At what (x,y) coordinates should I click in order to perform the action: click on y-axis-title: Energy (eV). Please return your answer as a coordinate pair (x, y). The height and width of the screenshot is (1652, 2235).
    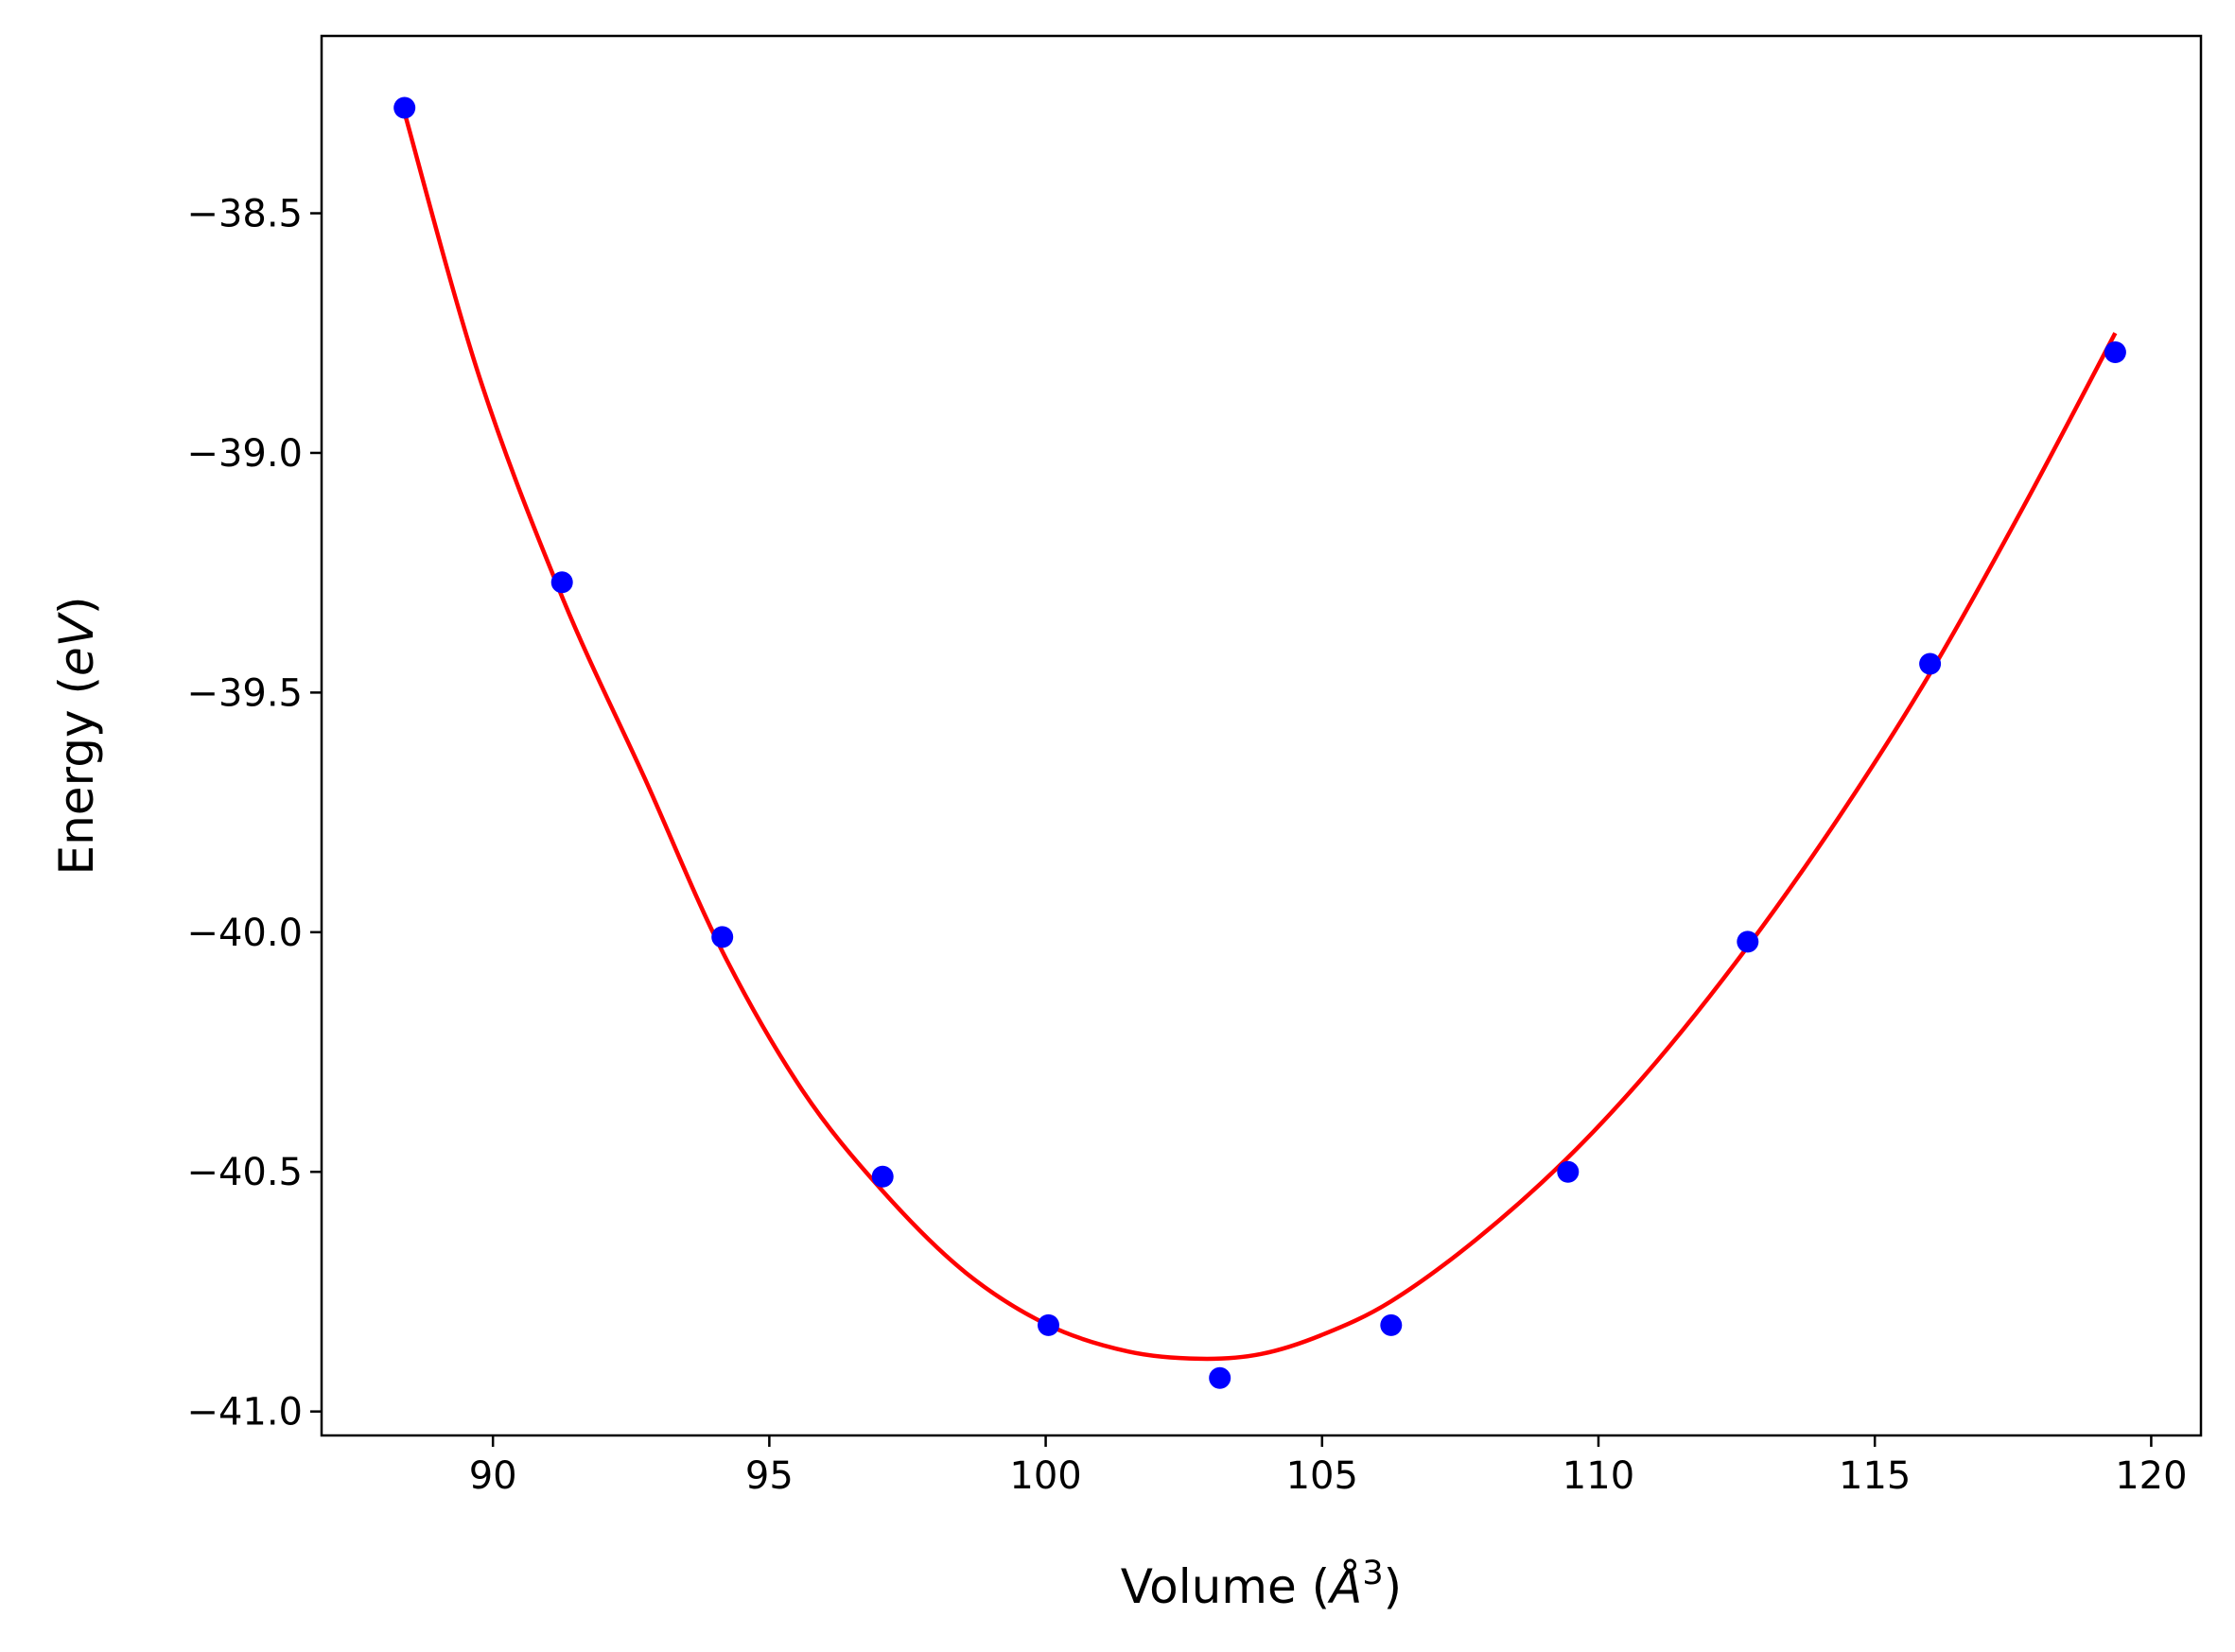
    Looking at the image, I should click on (76, 737).